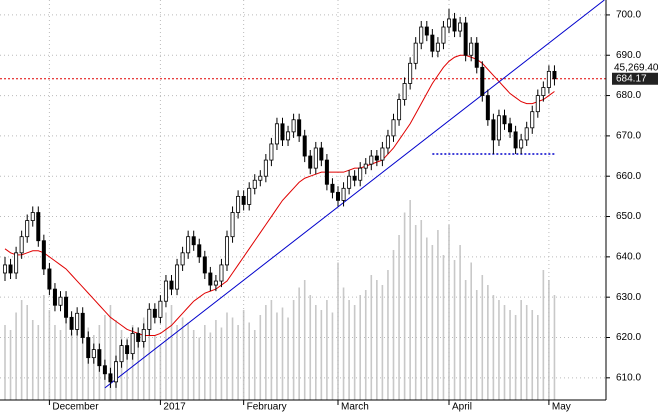 Image resolution: width=660 pixels, height=412 pixels. Describe the element at coordinates (628, 15) in the screenshot. I see `y-tick-label: 700.0` at that location.